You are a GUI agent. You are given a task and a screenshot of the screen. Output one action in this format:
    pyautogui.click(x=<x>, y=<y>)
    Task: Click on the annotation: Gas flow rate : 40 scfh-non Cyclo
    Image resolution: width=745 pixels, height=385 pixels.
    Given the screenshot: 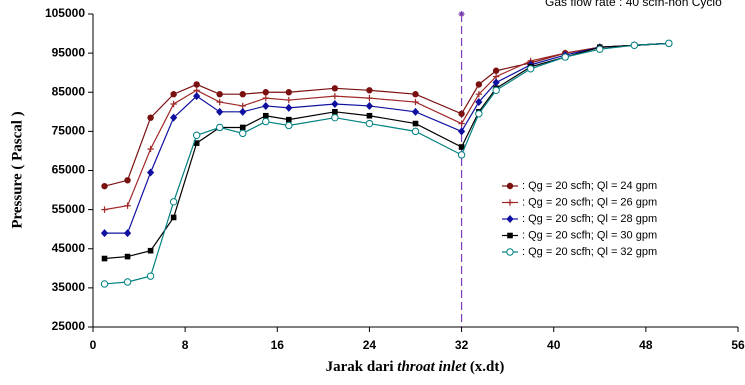 What is the action you would take?
    pyautogui.click(x=633, y=4)
    